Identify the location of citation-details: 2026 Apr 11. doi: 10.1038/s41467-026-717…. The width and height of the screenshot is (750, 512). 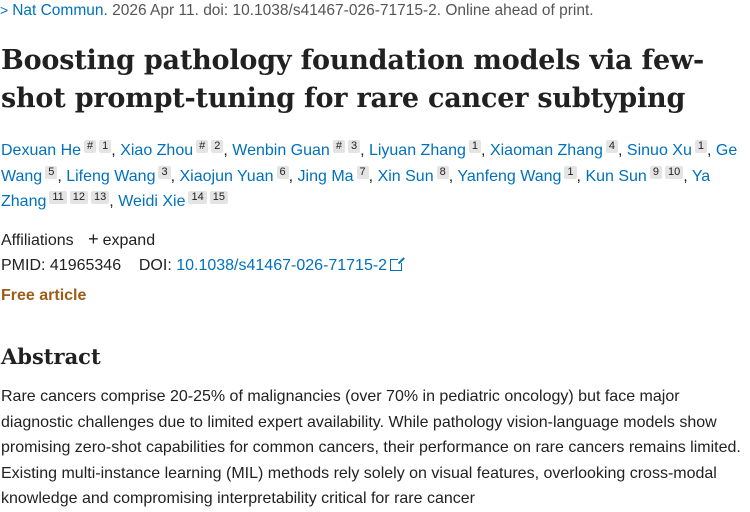
(353, 10).